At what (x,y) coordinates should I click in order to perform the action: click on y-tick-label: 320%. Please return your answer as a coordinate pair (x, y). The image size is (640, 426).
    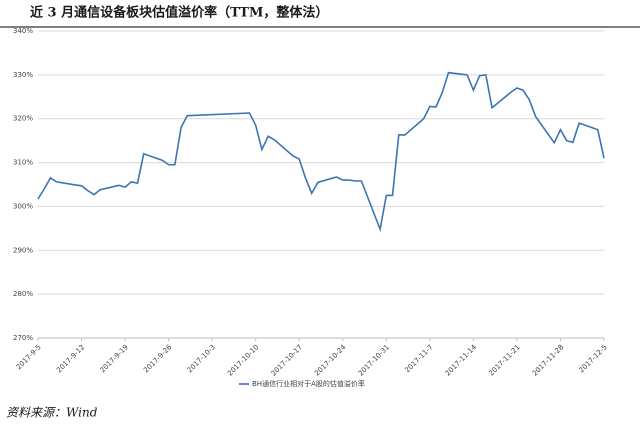
    Looking at the image, I should click on (23, 119).